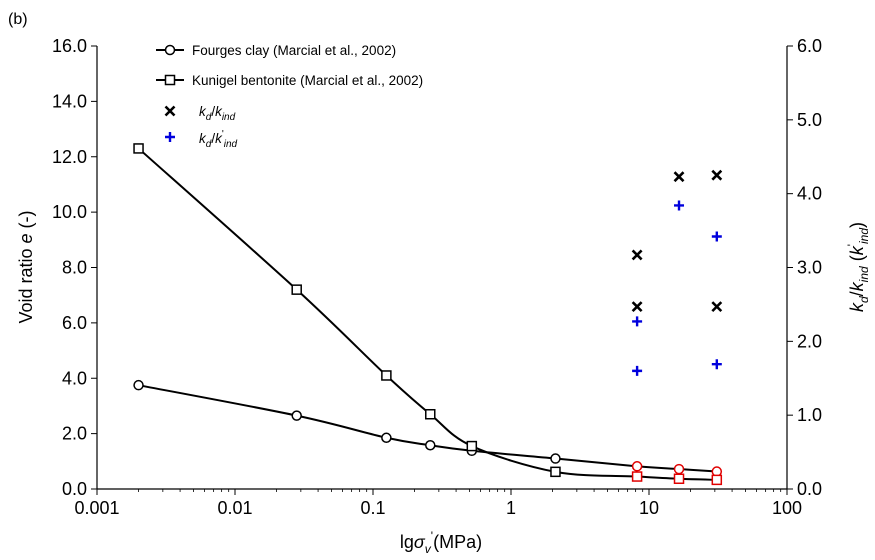 The image size is (875, 560). What do you see at coordinates (26, 266) in the screenshot?
I see `y-left-axis-label: Void ratio e (-)` at bounding box center [26, 266].